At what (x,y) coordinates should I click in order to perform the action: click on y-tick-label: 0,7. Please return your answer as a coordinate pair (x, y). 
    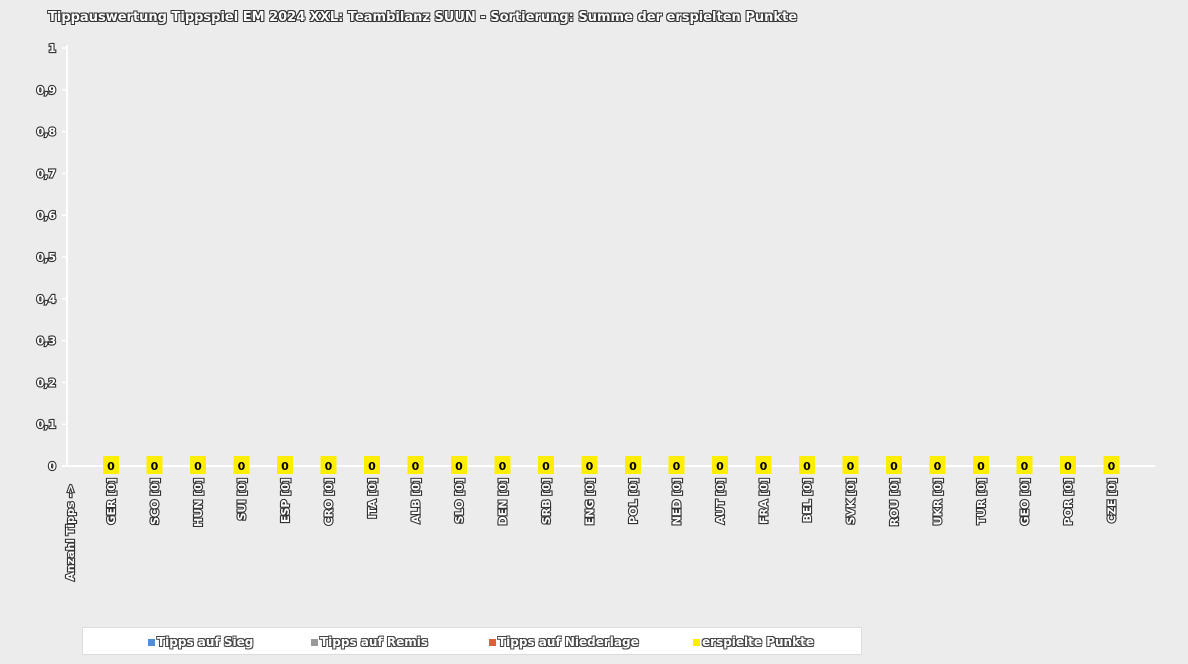
    Looking at the image, I should click on (47, 173).